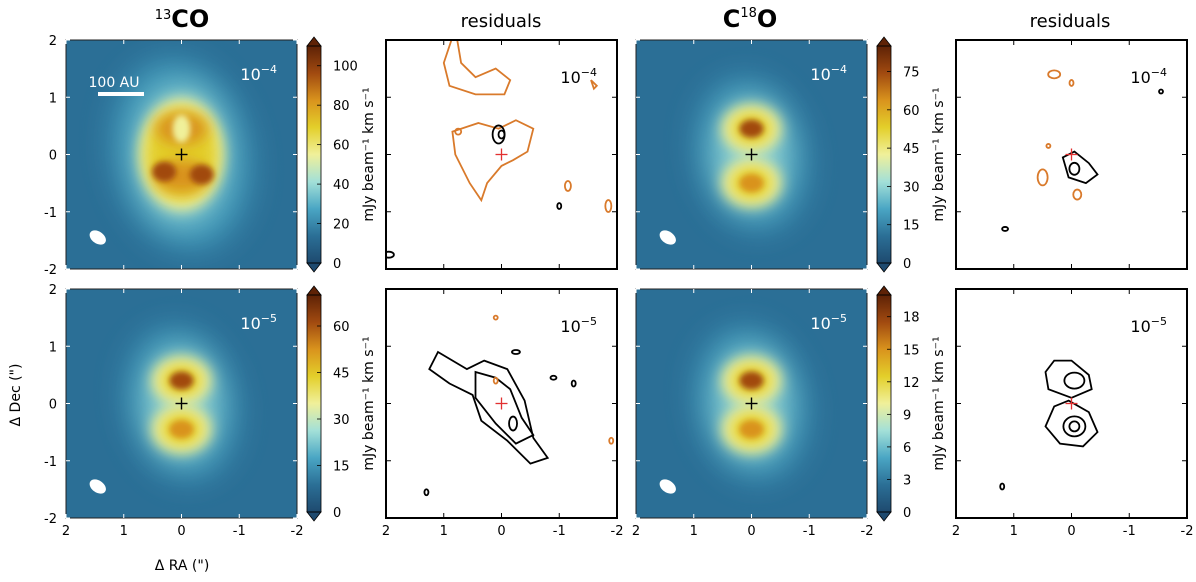 The width and height of the screenshot is (1196, 582). Describe the element at coordinates (341, 403) in the screenshot. I see `colorbar-13co-row1: 0 15 30 45 60 mJy beam⁻¹ km s⁻¹` at that location.